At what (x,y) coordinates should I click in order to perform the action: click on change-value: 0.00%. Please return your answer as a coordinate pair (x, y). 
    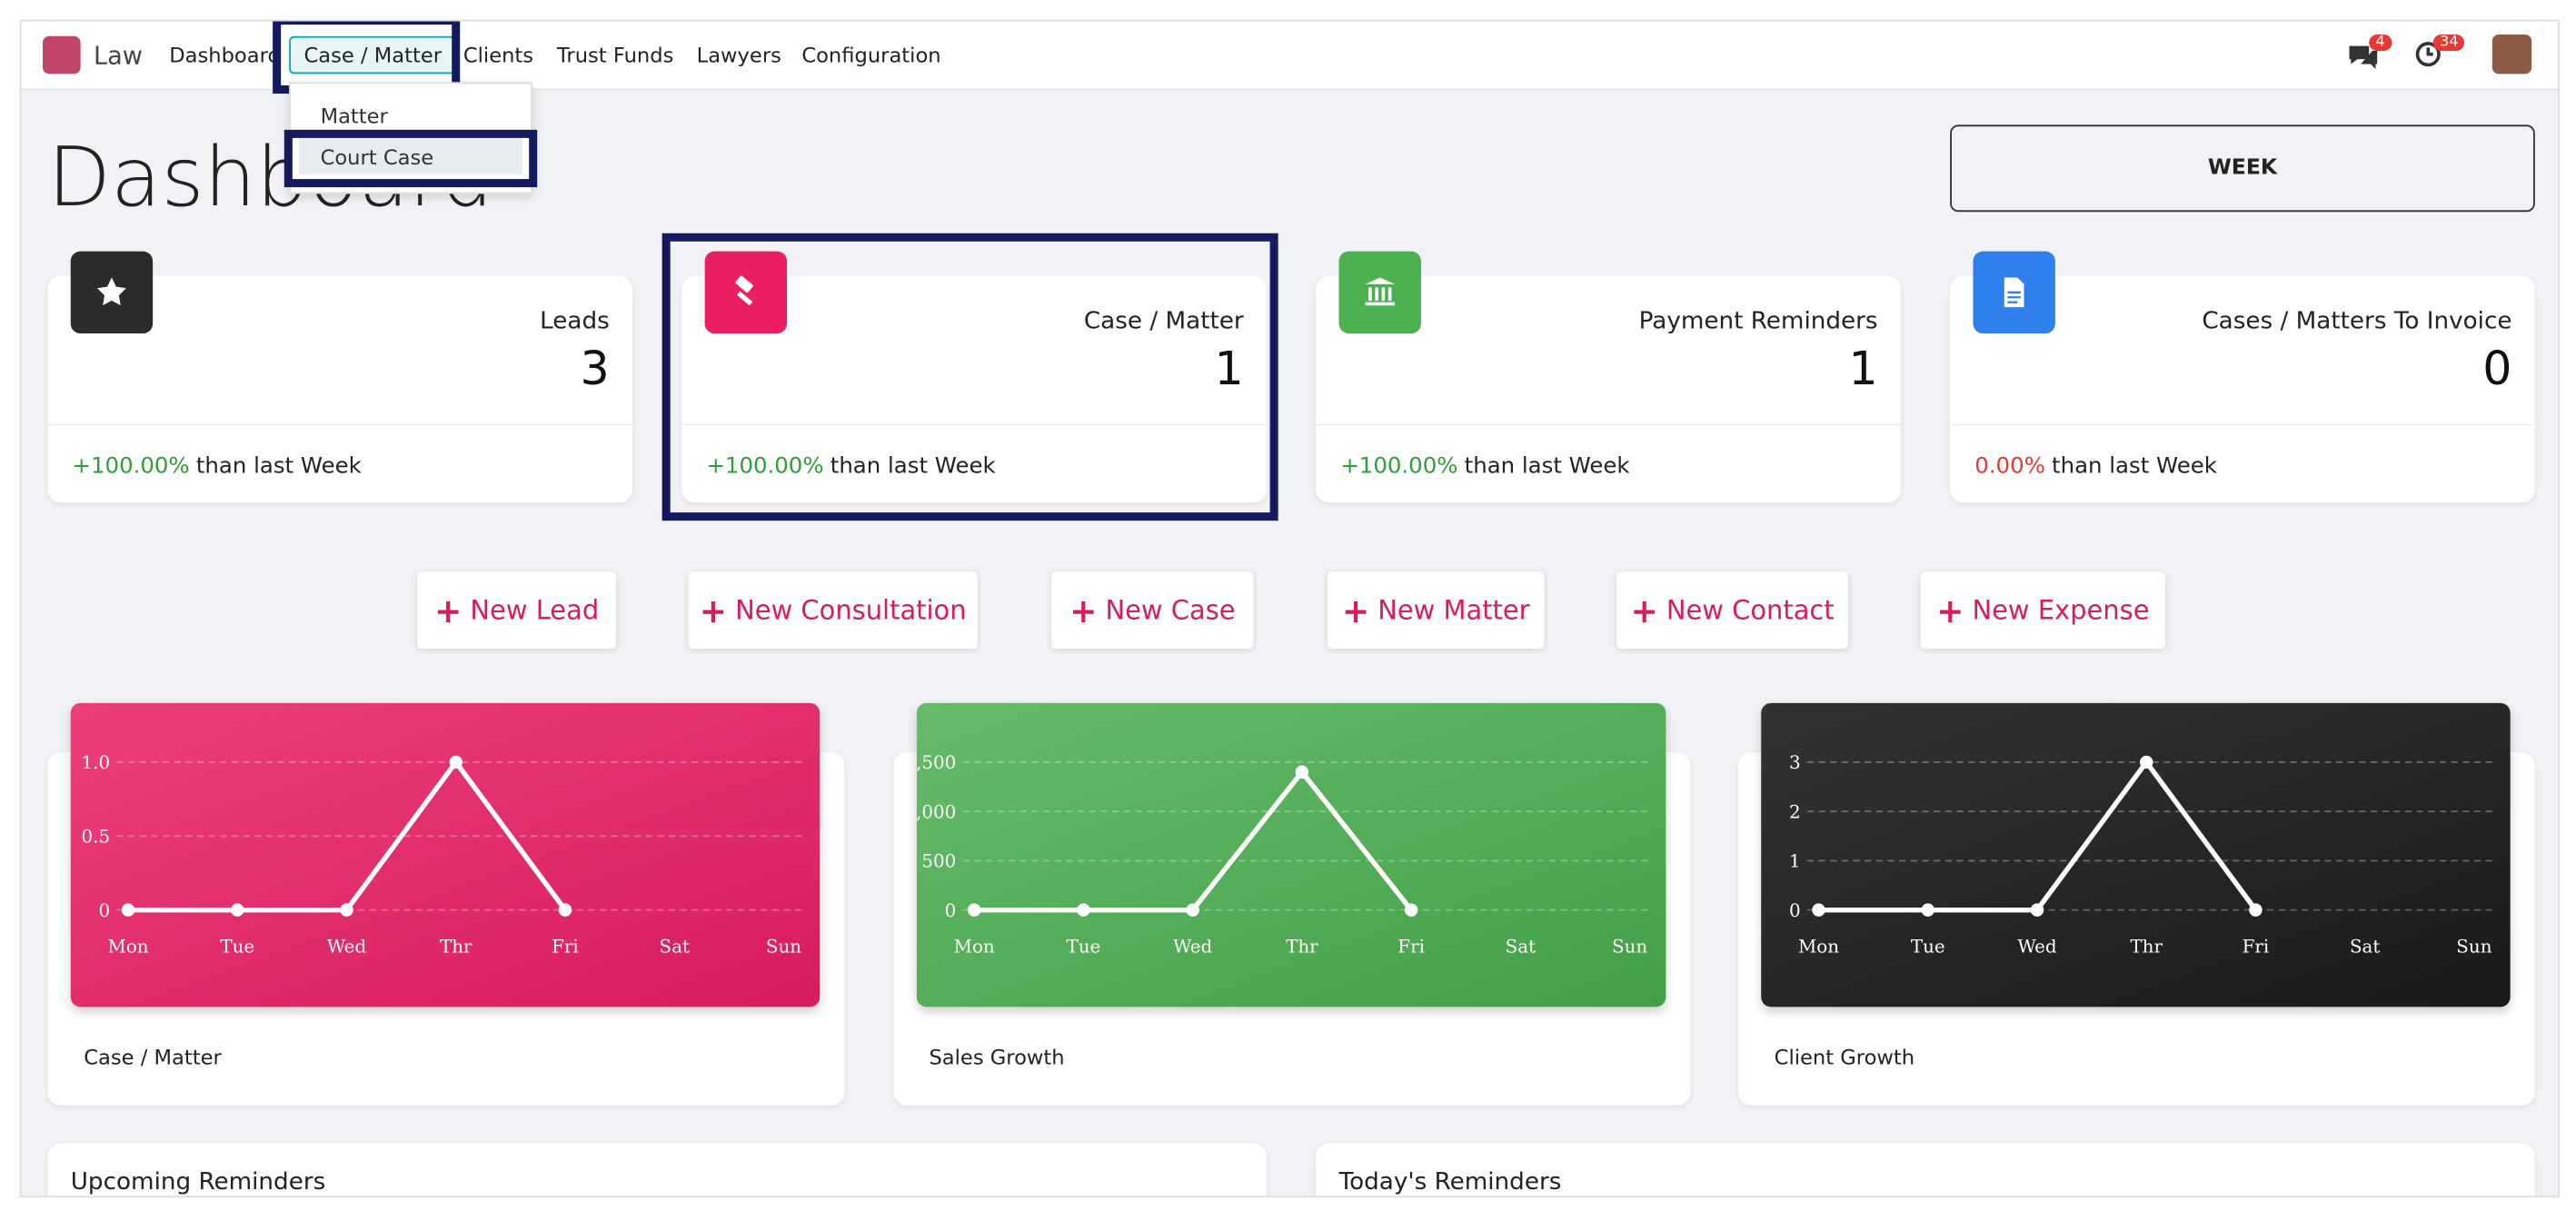
    Looking at the image, I should click on (2010, 466).